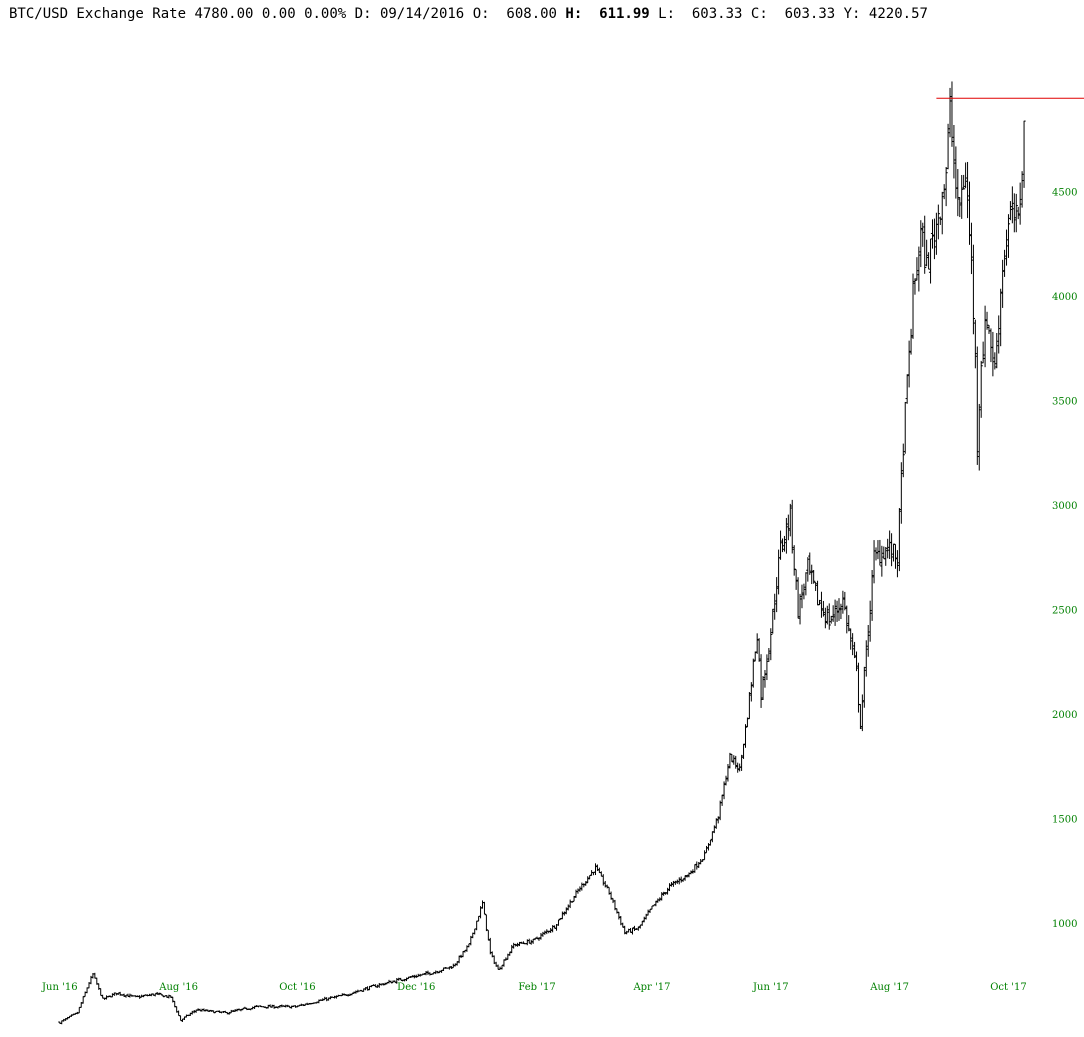 The width and height of the screenshot is (1084, 1037). I want to click on y-tick-label: 4500, so click(1064, 192).